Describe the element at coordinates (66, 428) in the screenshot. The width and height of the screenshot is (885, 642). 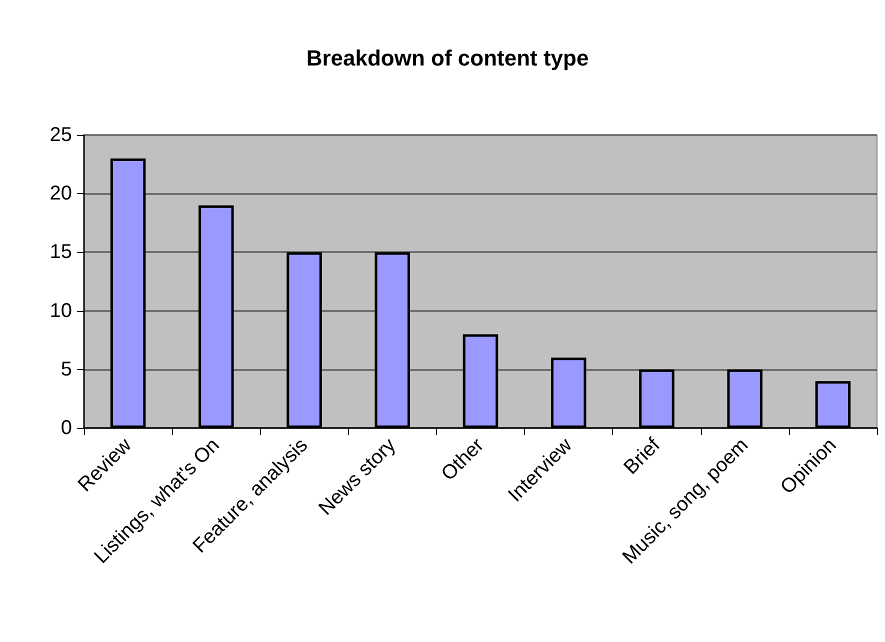
I see `y-tick-label: 0` at that location.